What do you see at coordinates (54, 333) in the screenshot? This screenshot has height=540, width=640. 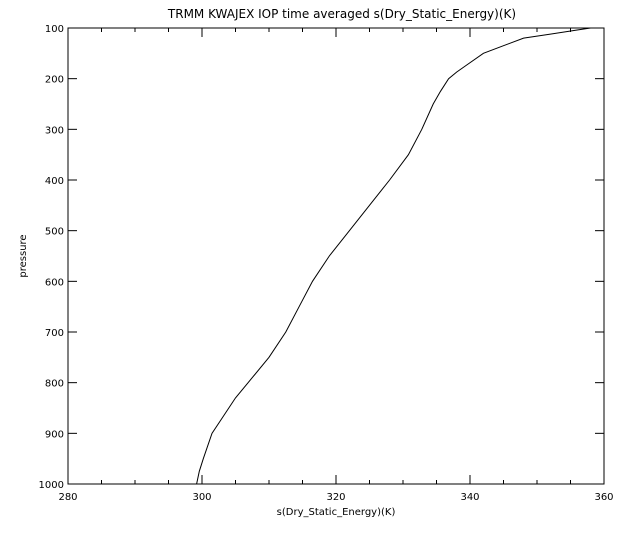 I see `y-tick-label: 700` at bounding box center [54, 333].